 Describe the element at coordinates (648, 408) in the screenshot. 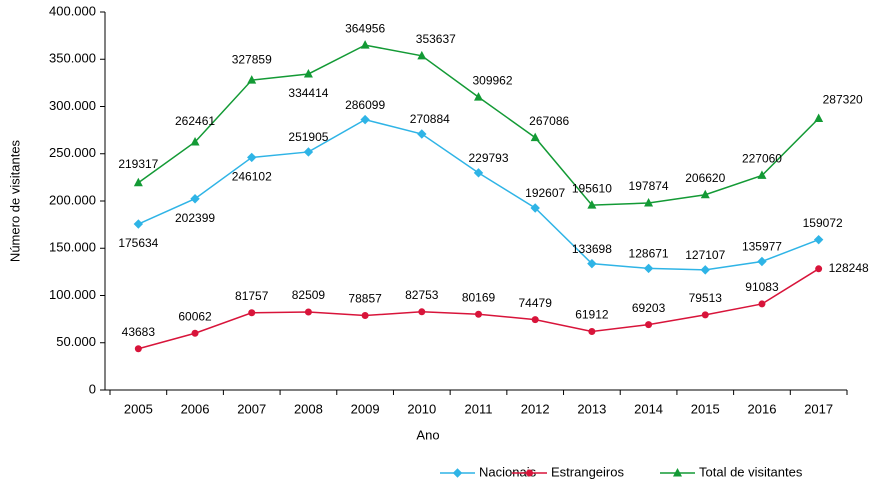

I see `x-tick-label: 2014` at that location.